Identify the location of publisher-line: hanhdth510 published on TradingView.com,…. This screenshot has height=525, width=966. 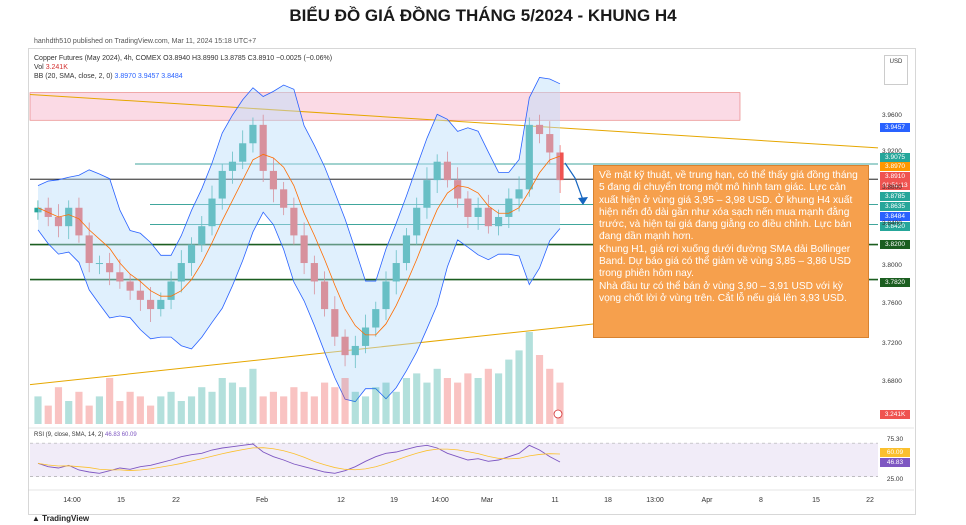
(145, 41).